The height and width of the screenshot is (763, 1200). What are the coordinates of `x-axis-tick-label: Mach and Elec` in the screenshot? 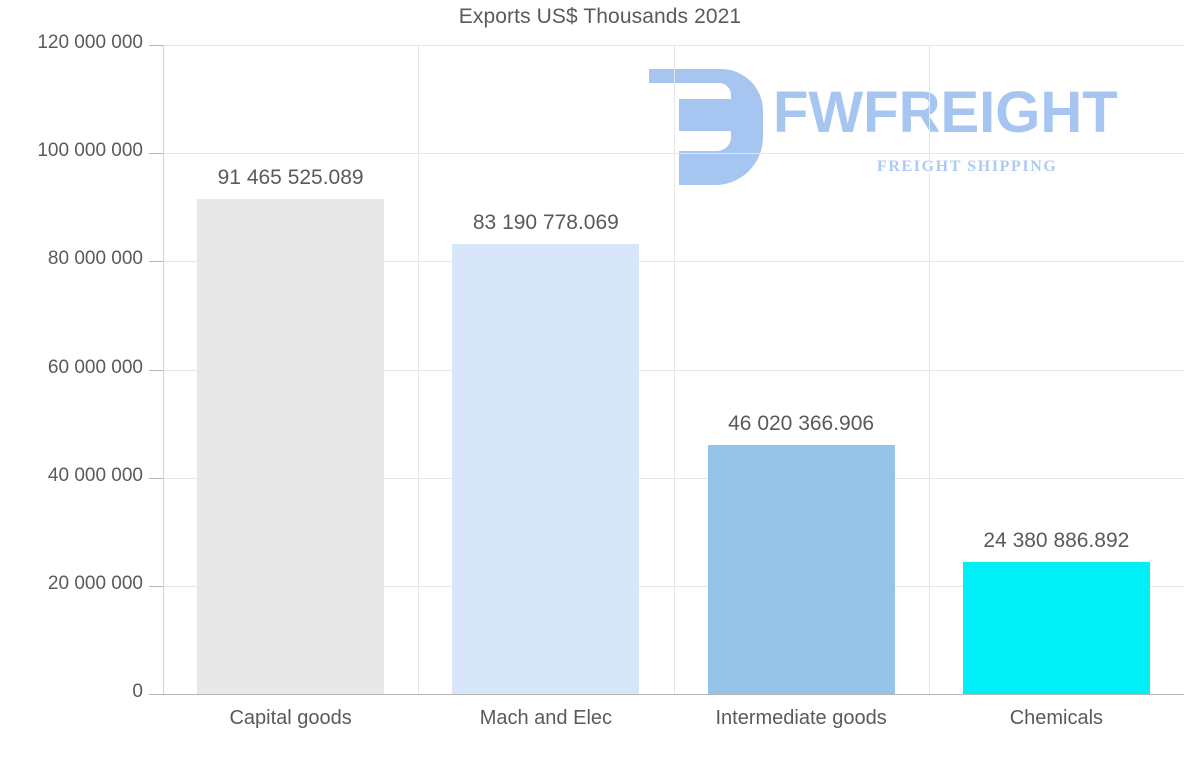 It's located at (546, 718).